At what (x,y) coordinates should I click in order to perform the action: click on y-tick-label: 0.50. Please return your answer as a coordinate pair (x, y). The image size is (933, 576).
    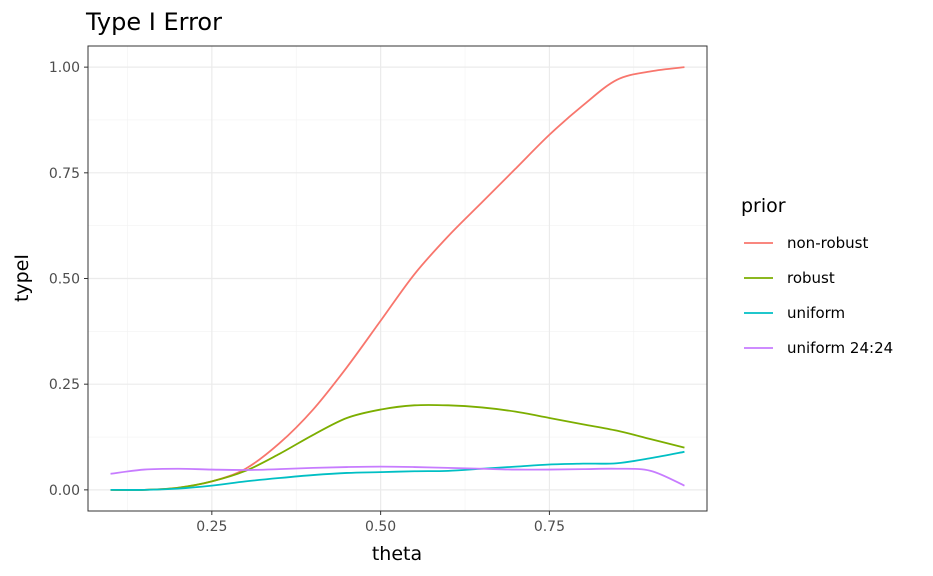
    Looking at the image, I should click on (64, 280).